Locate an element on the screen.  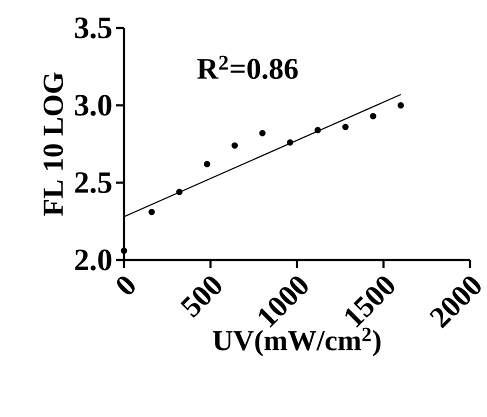
x-axis-title: UV(mW/cm$^{2}$) is located at coordinates (296, 342).